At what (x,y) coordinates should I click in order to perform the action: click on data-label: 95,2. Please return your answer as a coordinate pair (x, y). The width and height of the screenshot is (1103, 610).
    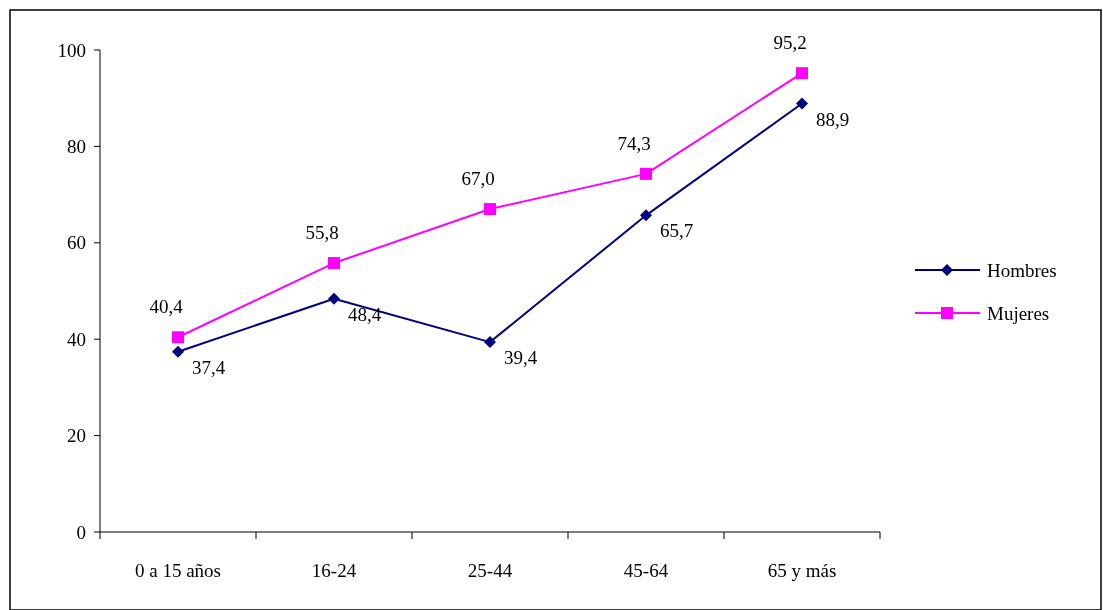
    Looking at the image, I should click on (790, 43).